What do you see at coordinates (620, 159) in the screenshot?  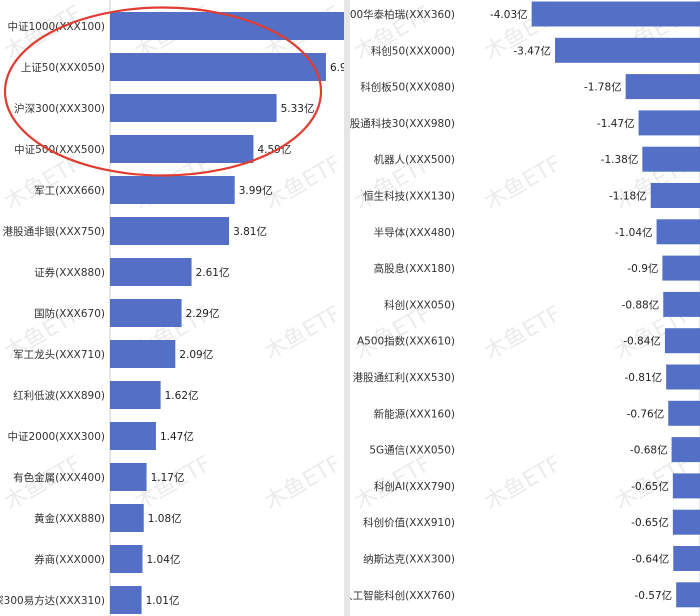 I see `data-label: -1.38亿` at bounding box center [620, 159].